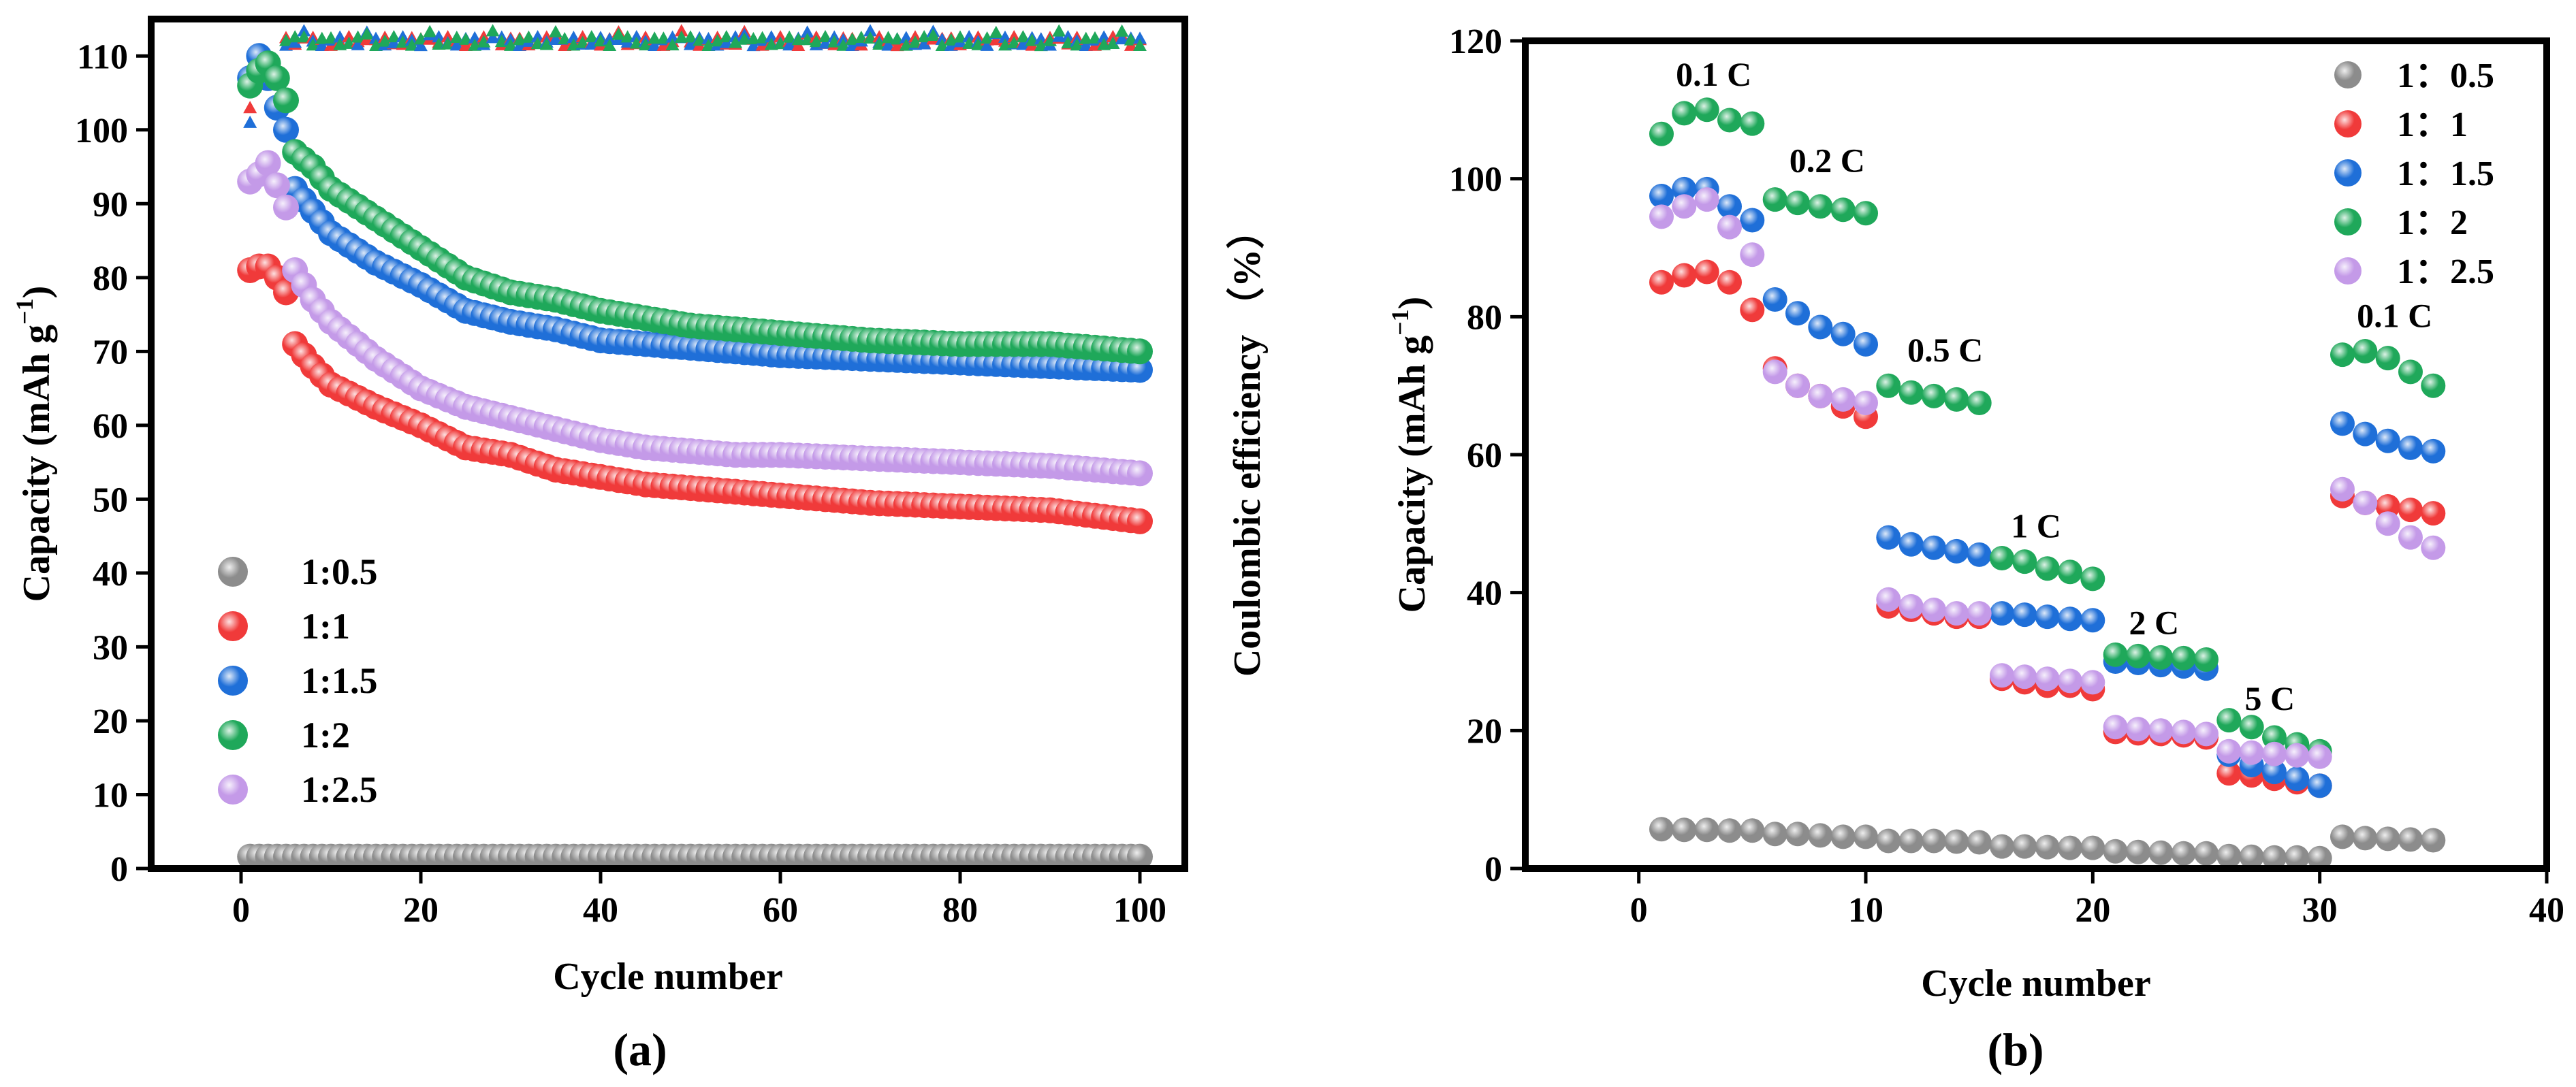 Image resolution: width=2576 pixels, height=1087 pixels. What do you see at coordinates (2445, 174) in the screenshot?
I see `legend-b-label: 1：1.5` at bounding box center [2445, 174].